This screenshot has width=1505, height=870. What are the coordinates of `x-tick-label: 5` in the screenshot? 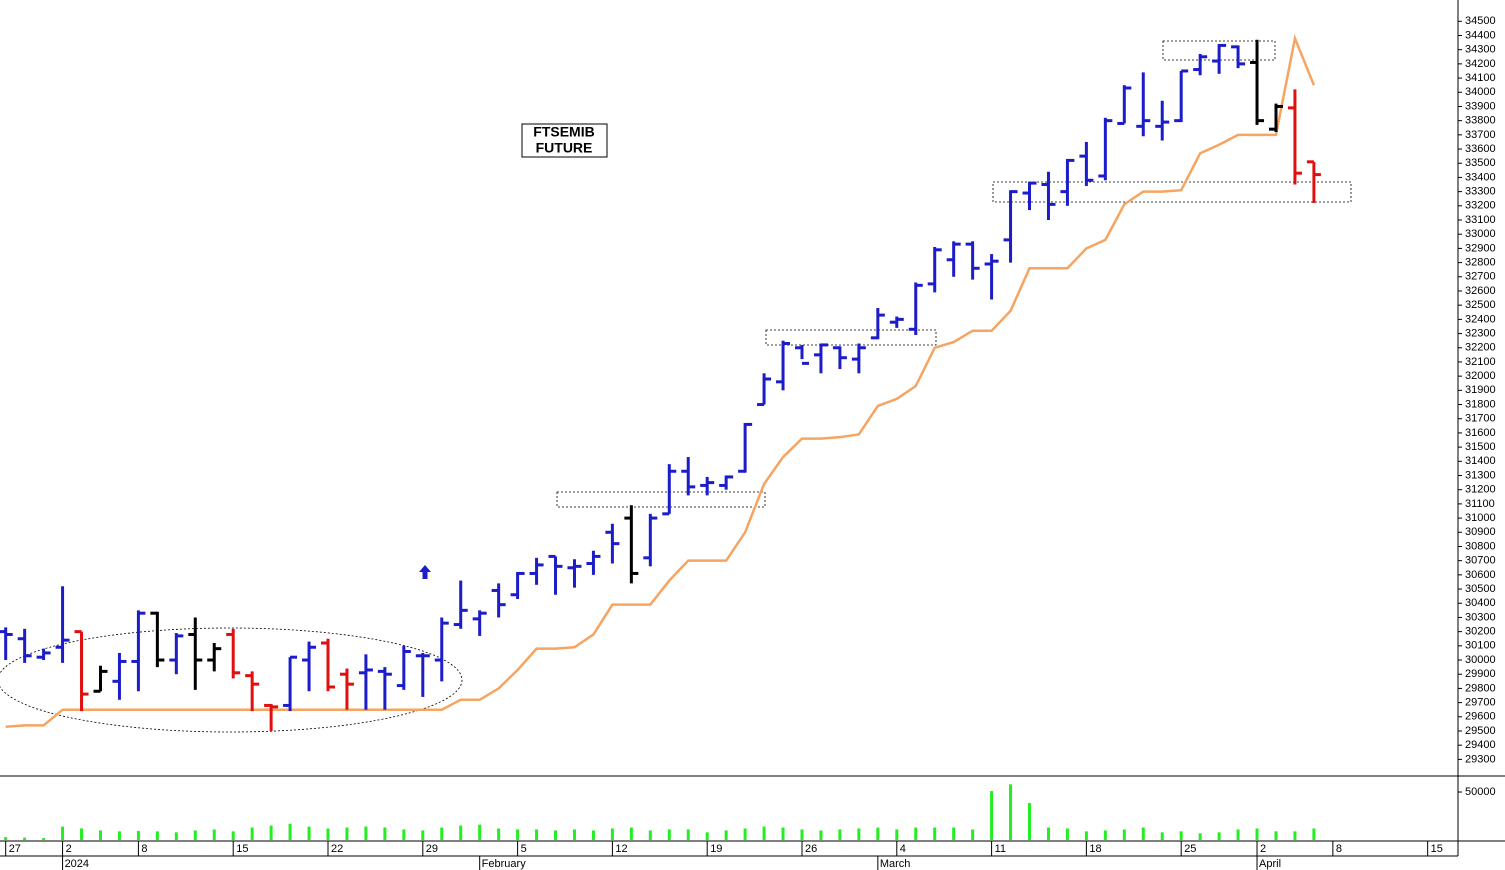 It's located at (524, 849).